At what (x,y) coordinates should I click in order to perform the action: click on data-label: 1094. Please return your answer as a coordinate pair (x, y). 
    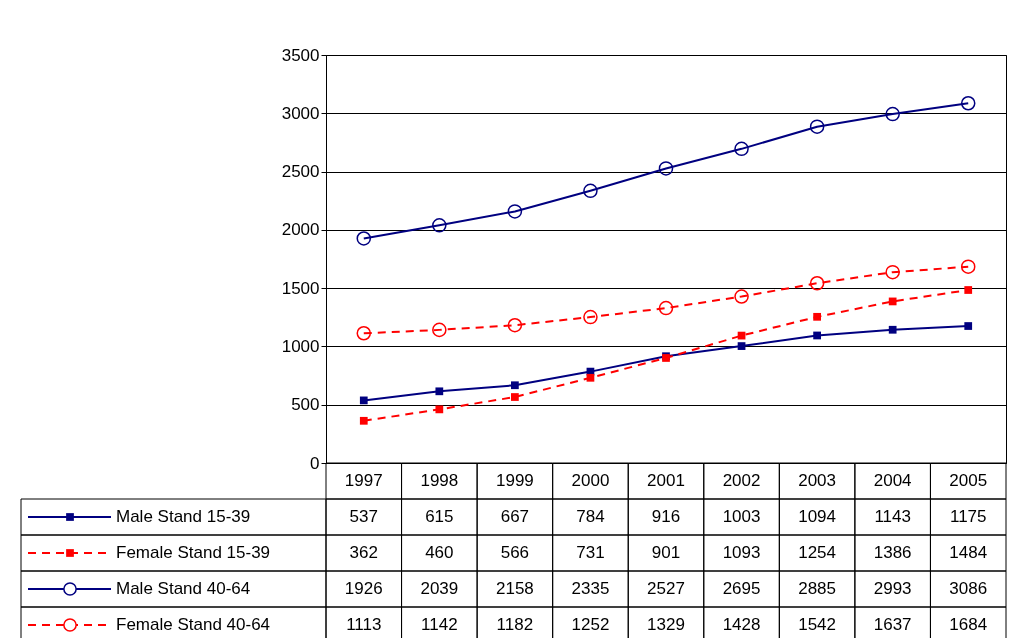
    Looking at the image, I should click on (817, 516).